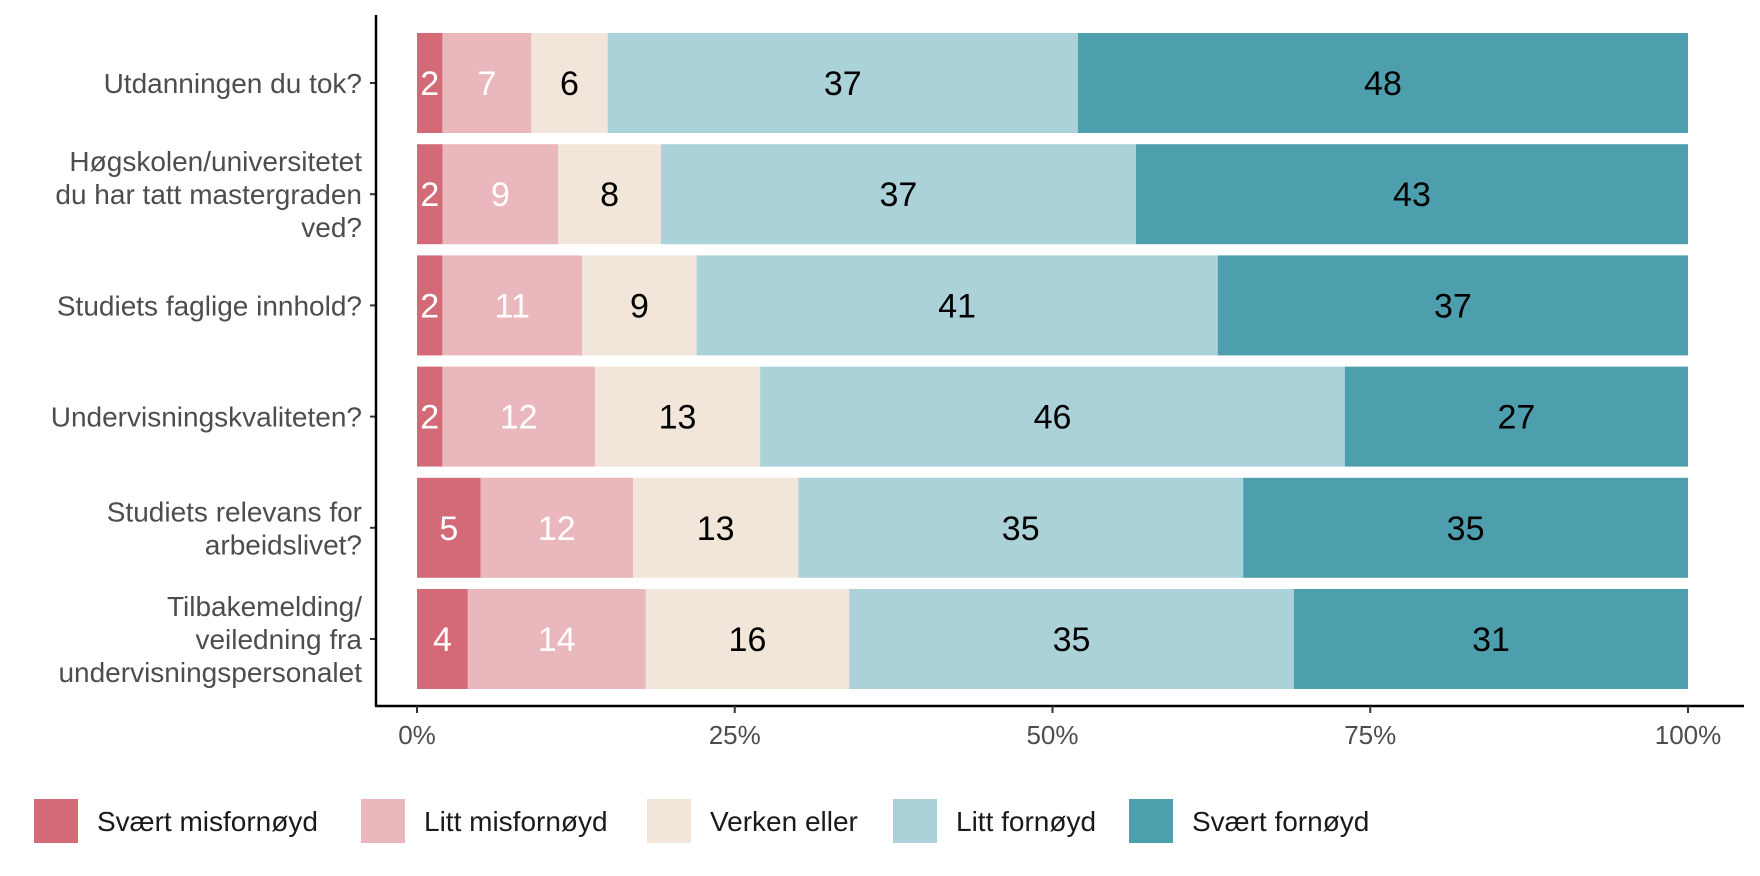  Describe the element at coordinates (1026, 821) in the screenshot. I see `legend-label: Litt fornøyd` at that location.